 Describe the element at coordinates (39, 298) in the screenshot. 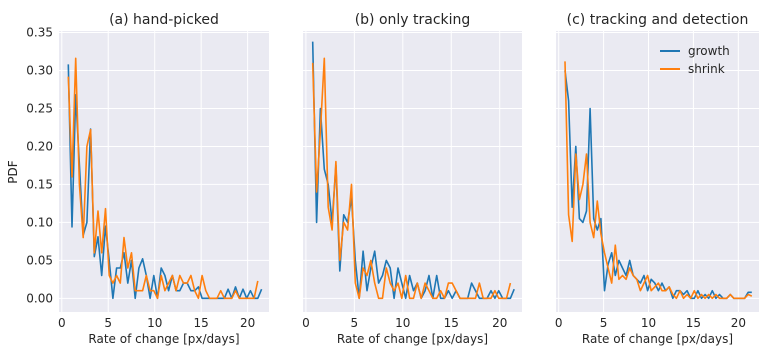

I see `y-tick-label: 0.00` at that location.